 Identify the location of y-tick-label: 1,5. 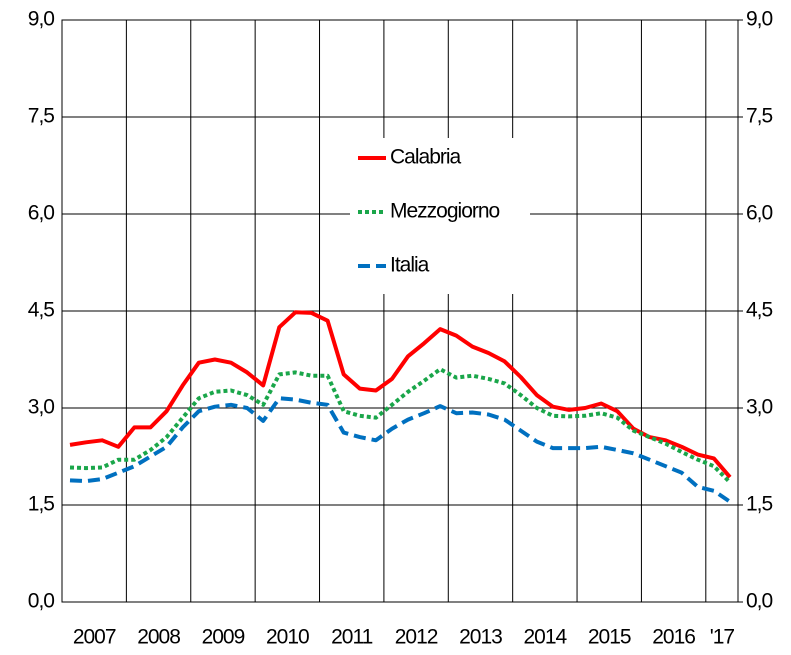
(41, 504).